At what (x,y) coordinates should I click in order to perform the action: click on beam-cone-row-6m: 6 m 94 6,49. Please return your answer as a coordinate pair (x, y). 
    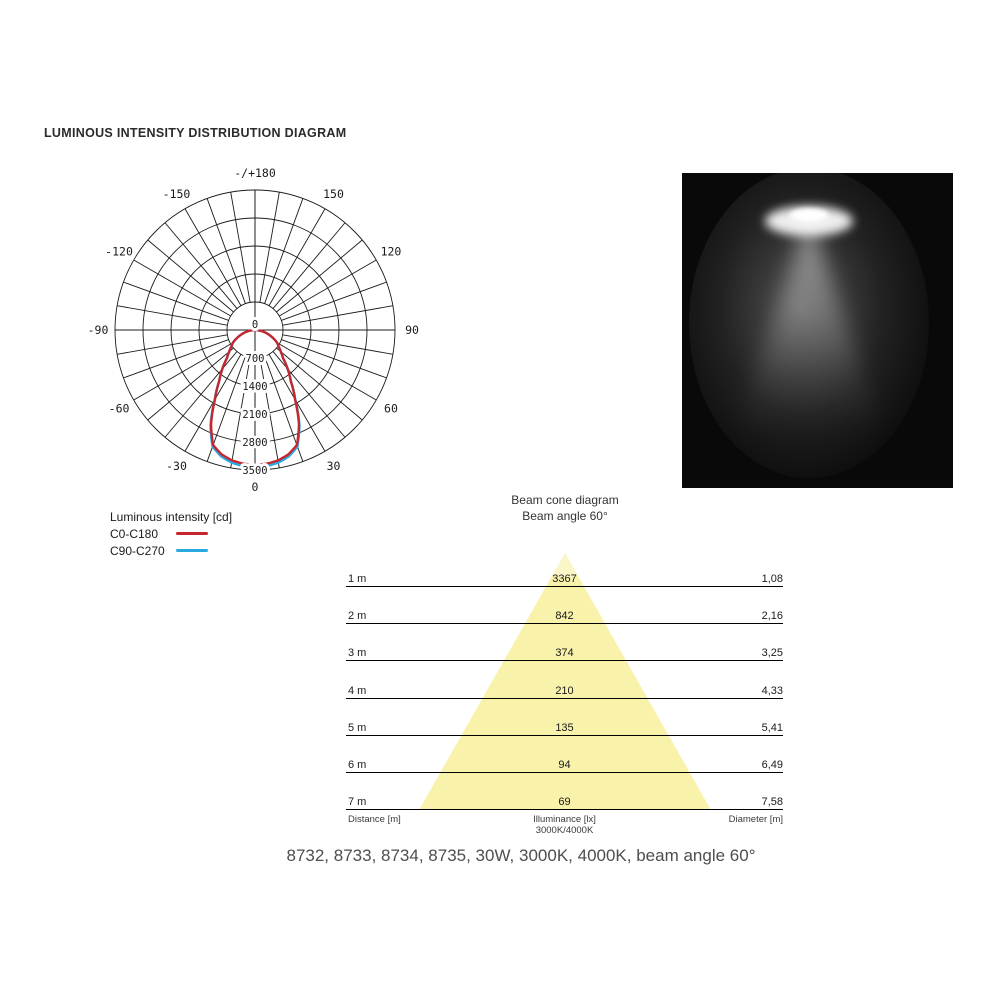
    Looking at the image, I should click on (564, 765).